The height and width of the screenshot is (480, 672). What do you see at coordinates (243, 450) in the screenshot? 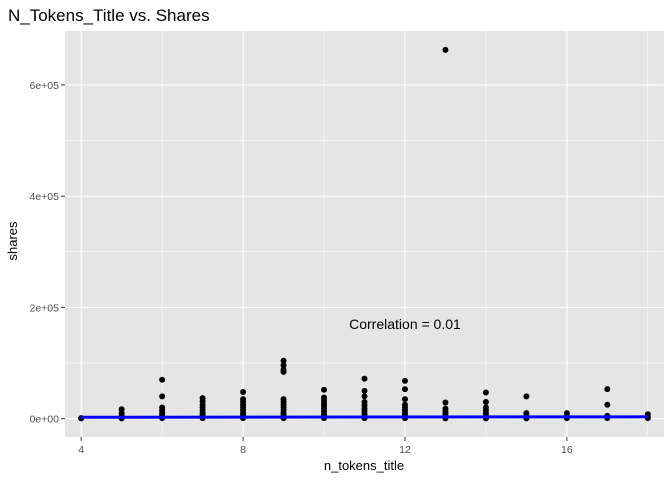
I see `x-tick-label: 8` at bounding box center [243, 450].